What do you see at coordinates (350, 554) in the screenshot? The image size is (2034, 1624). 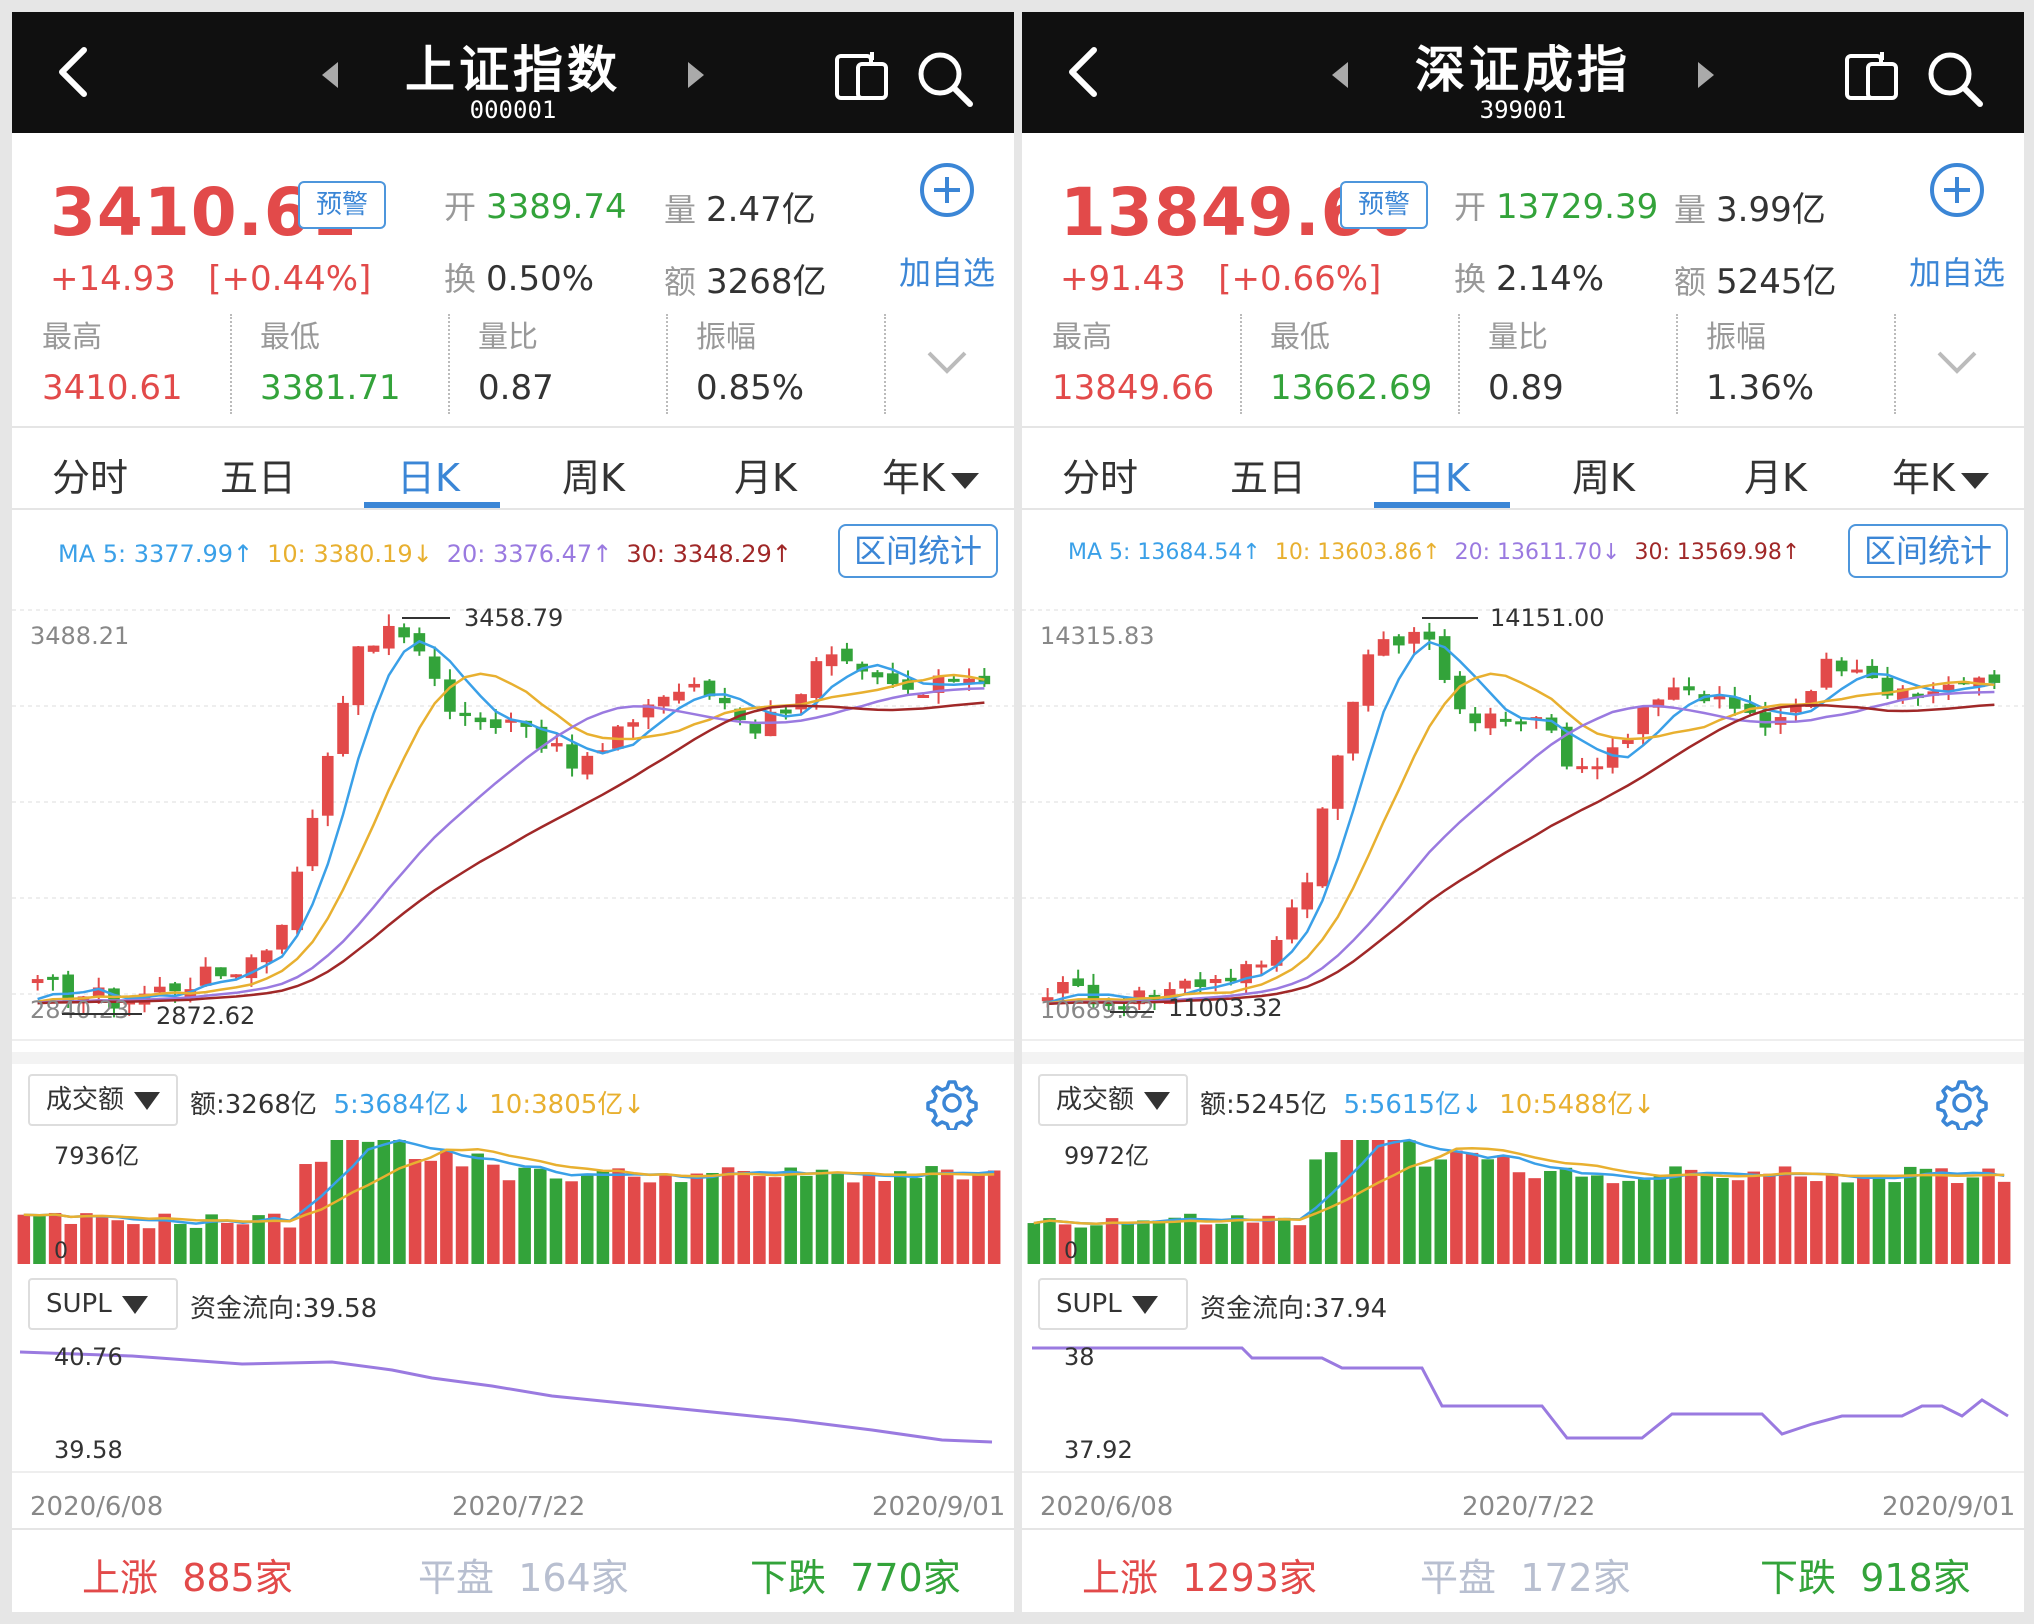 I see `ma10-value: 10: 3380.19↓` at bounding box center [350, 554].